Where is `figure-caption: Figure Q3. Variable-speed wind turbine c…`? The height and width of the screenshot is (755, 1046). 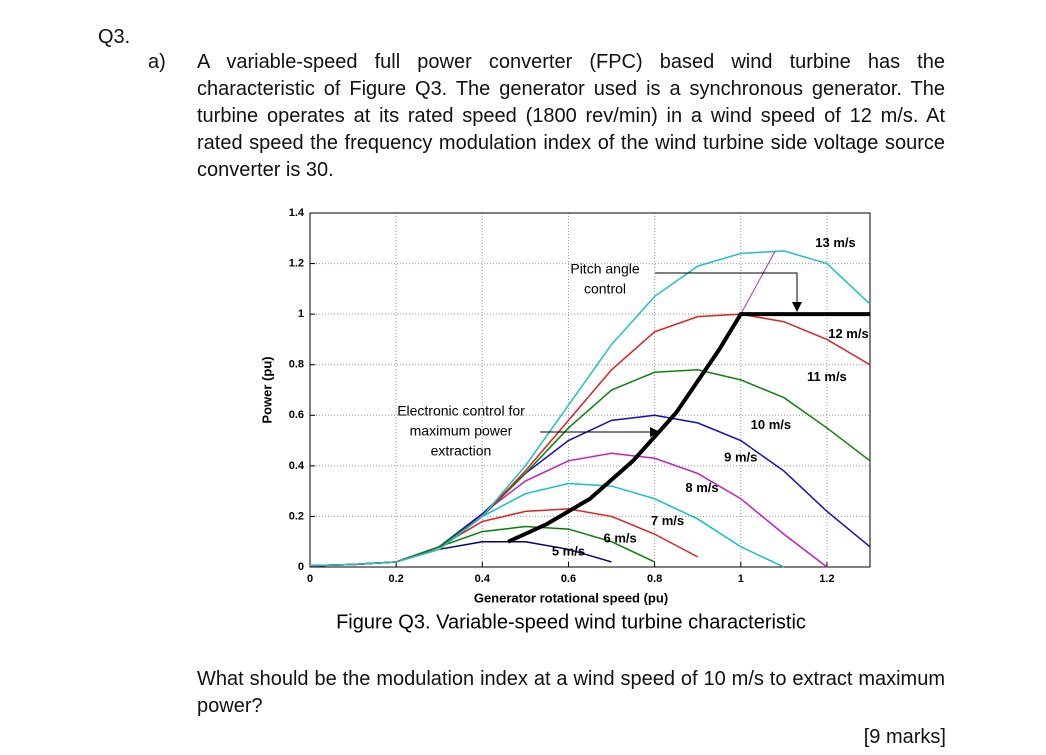
figure-caption: Figure Q3. Variable-speed wind turbine c… is located at coordinates (571, 622).